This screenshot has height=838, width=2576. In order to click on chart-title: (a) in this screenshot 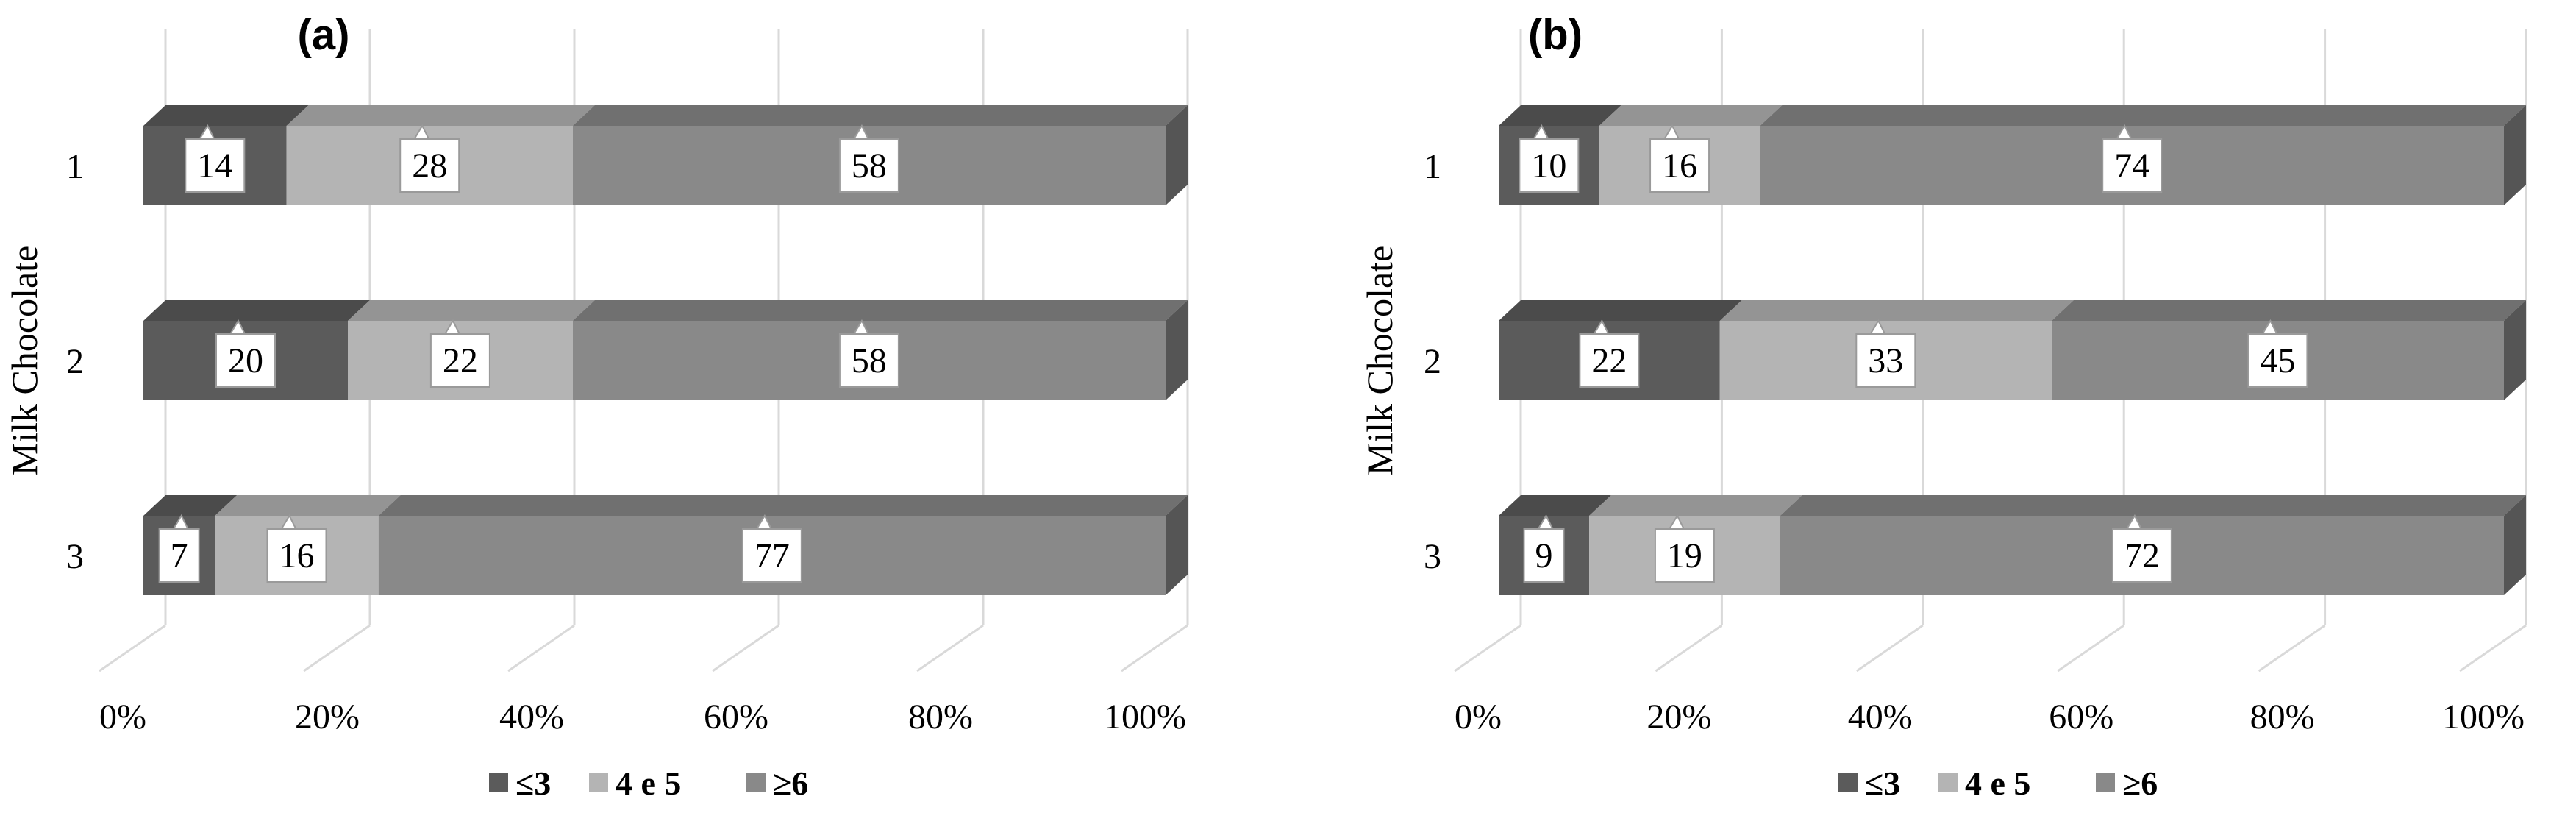, I will do `click(324, 35)`.